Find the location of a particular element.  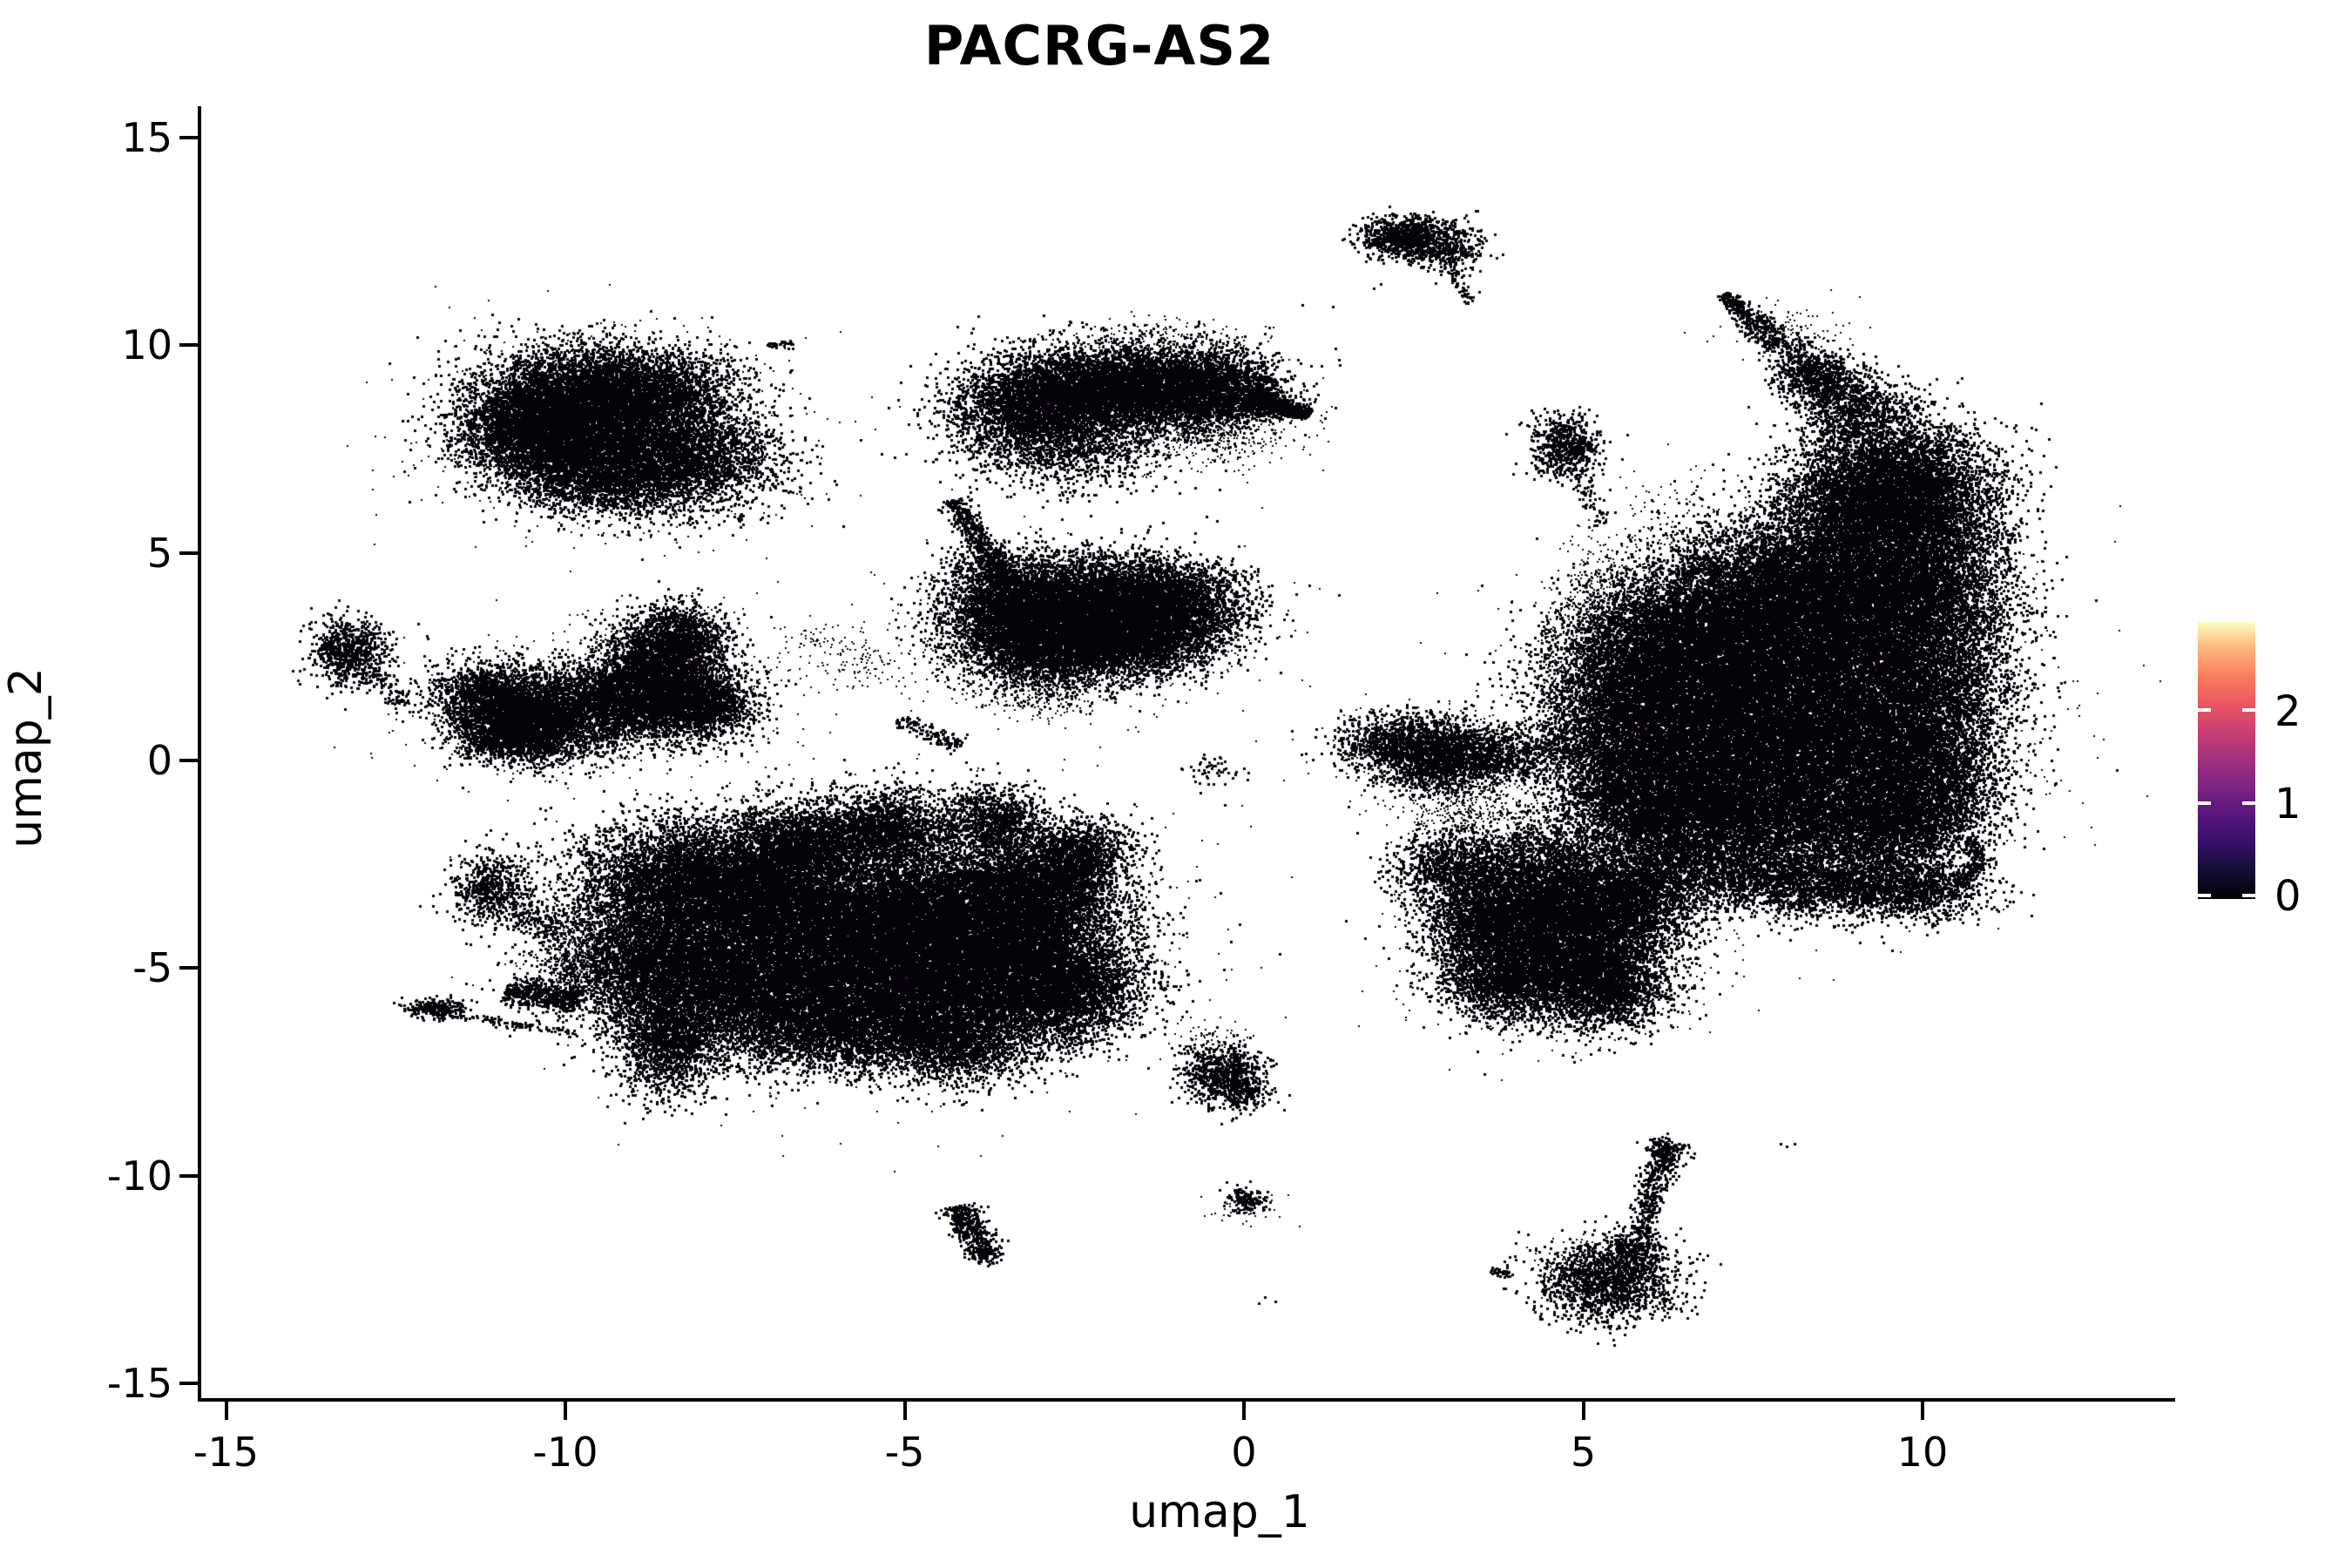

x-tick-label: 5 is located at coordinates (1584, 1452).